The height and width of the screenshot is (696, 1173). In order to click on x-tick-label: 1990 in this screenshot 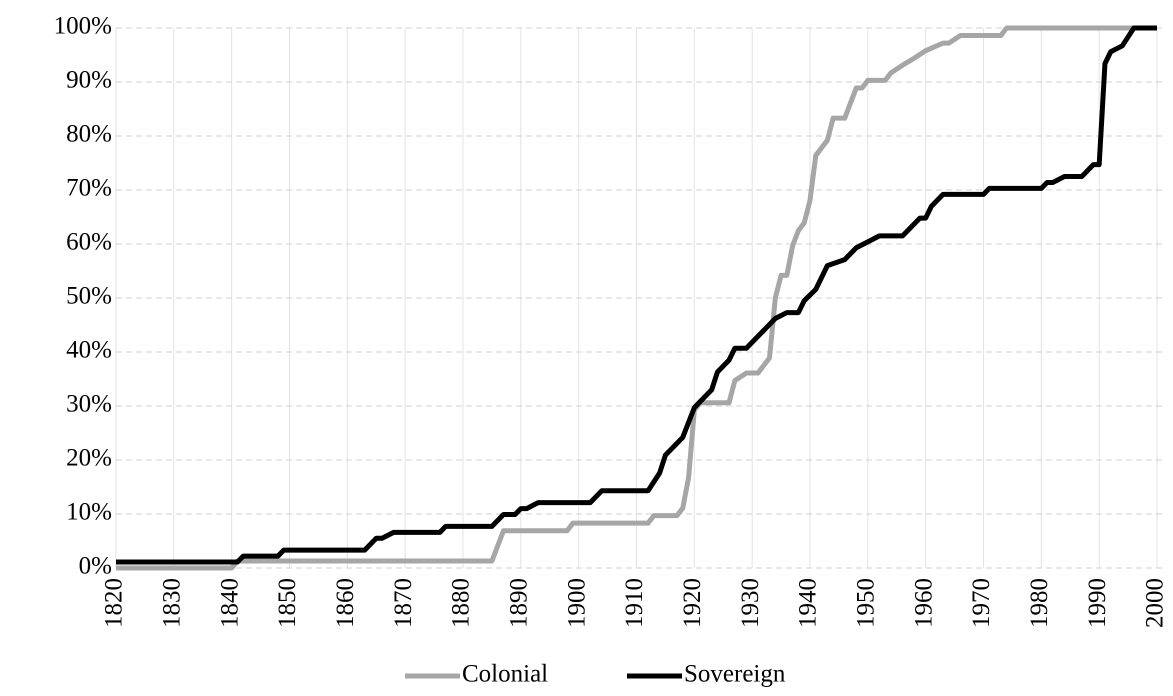, I will do `click(1097, 603)`.